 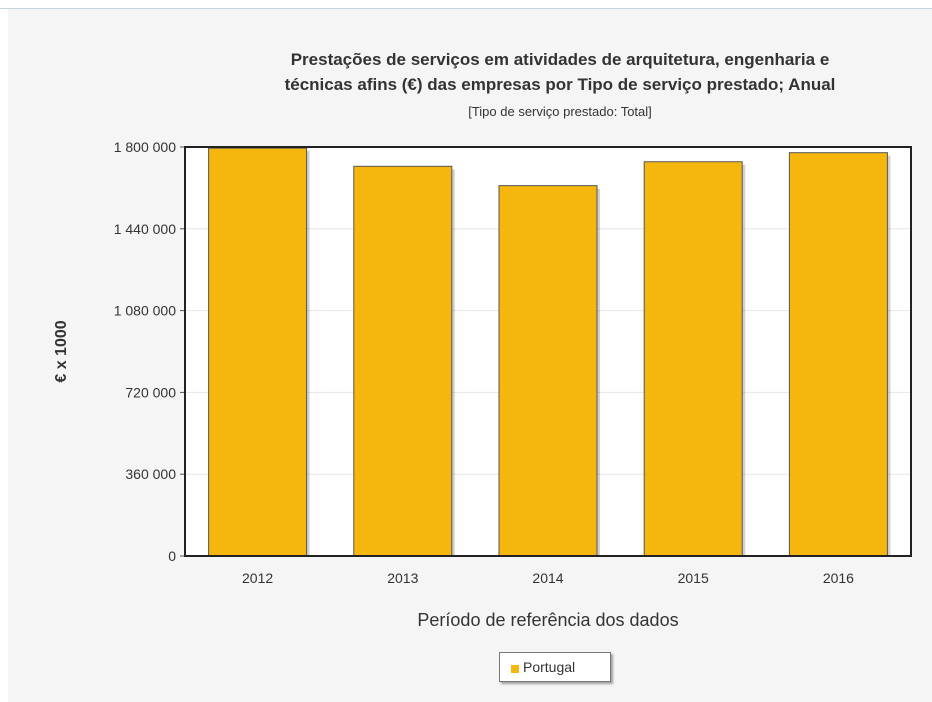 I want to click on chart-subtitle: [Tipo de serviço prestado: Total], so click(x=560, y=111).